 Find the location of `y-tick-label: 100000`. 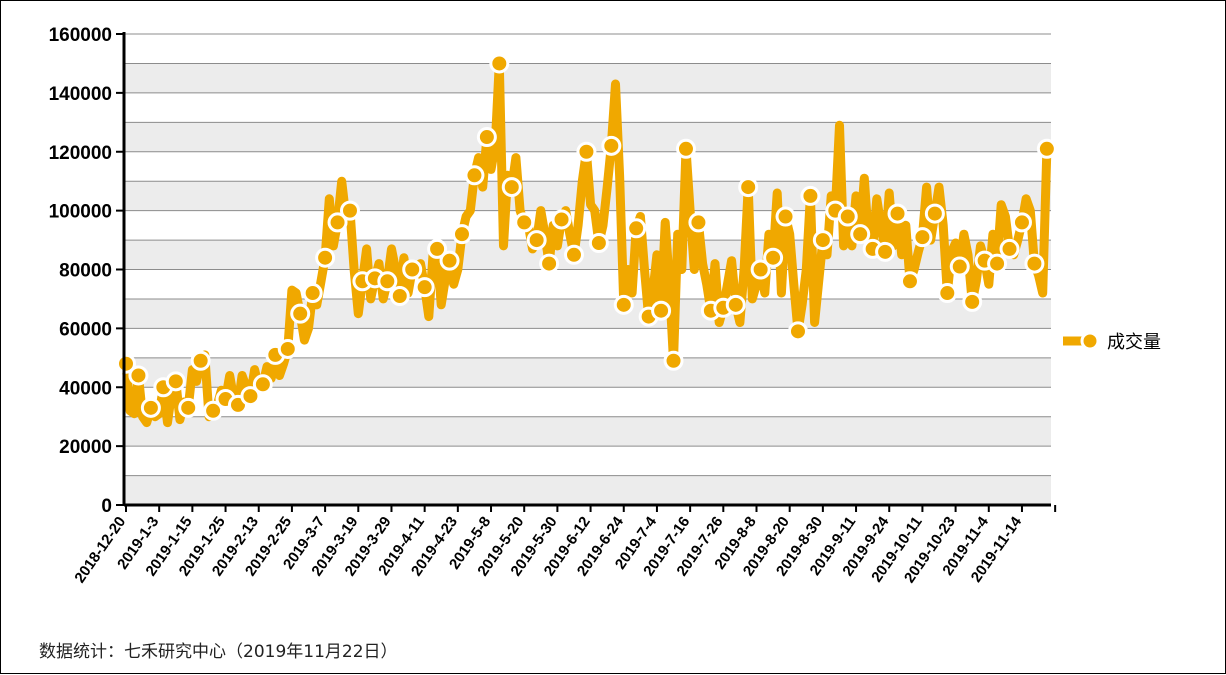

y-tick-label: 100000 is located at coordinates (80, 212).